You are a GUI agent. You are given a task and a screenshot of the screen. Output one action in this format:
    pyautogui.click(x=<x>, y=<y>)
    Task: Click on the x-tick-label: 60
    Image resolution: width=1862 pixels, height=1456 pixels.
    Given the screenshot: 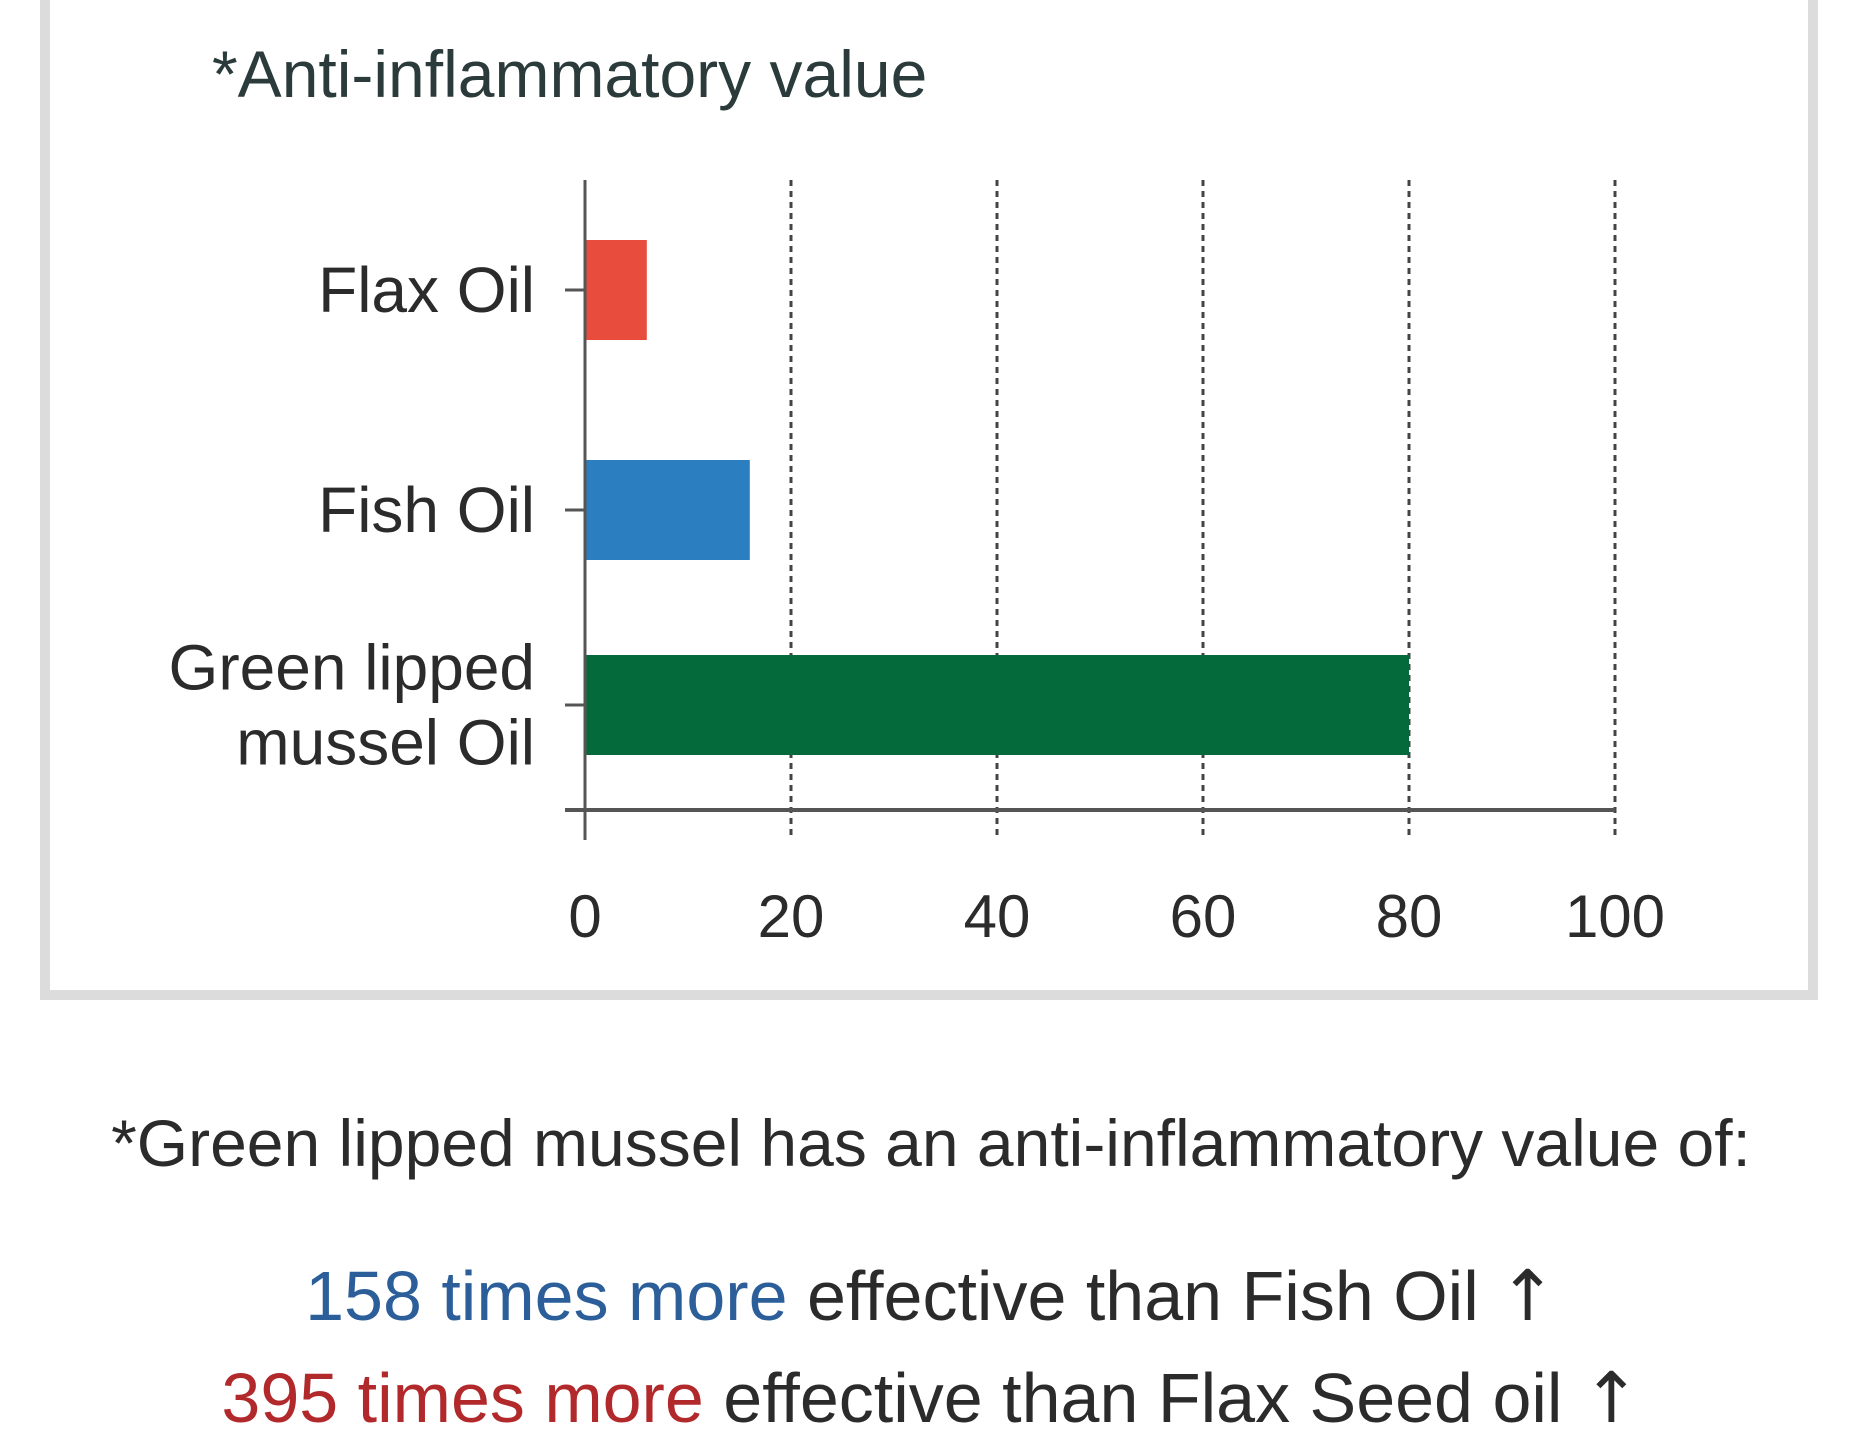 What is the action you would take?
    pyautogui.click(x=1203, y=916)
    